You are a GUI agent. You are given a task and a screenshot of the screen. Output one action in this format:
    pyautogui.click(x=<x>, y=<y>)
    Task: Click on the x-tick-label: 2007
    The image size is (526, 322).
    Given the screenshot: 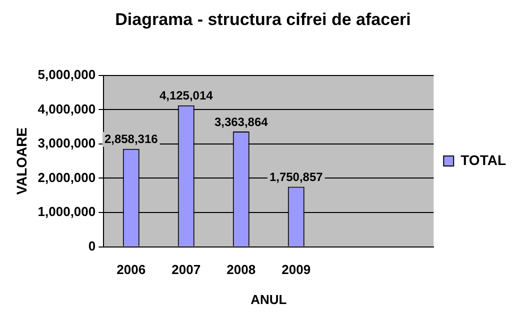 What is the action you would take?
    pyautogui.click(x=186, y=270)
    